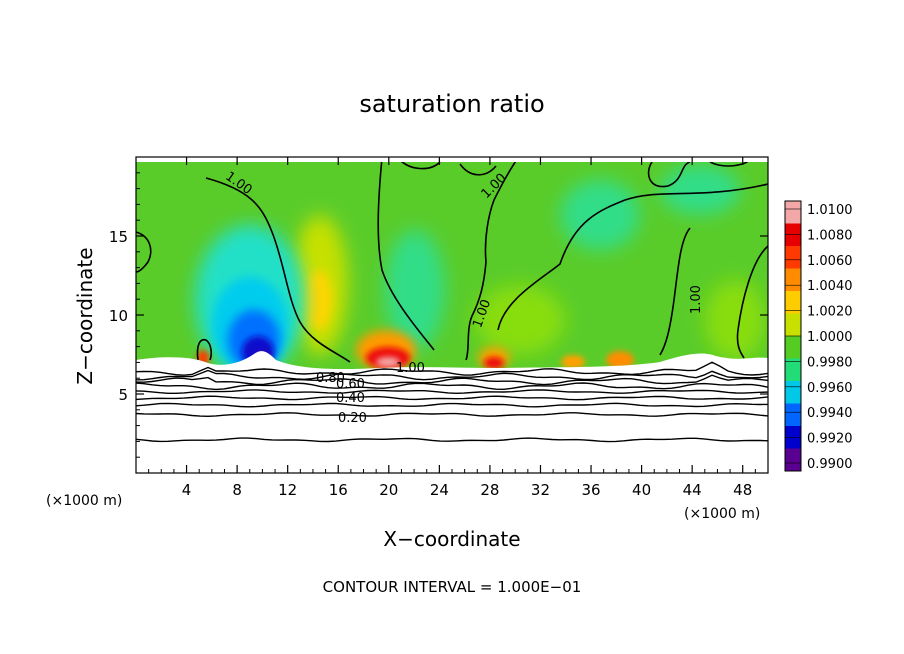 The width and height of the screenshot is (904, 654). Describe the element at coordinates (338, 490) in the screenshot. I see `x-tick-label: 16` at that location.